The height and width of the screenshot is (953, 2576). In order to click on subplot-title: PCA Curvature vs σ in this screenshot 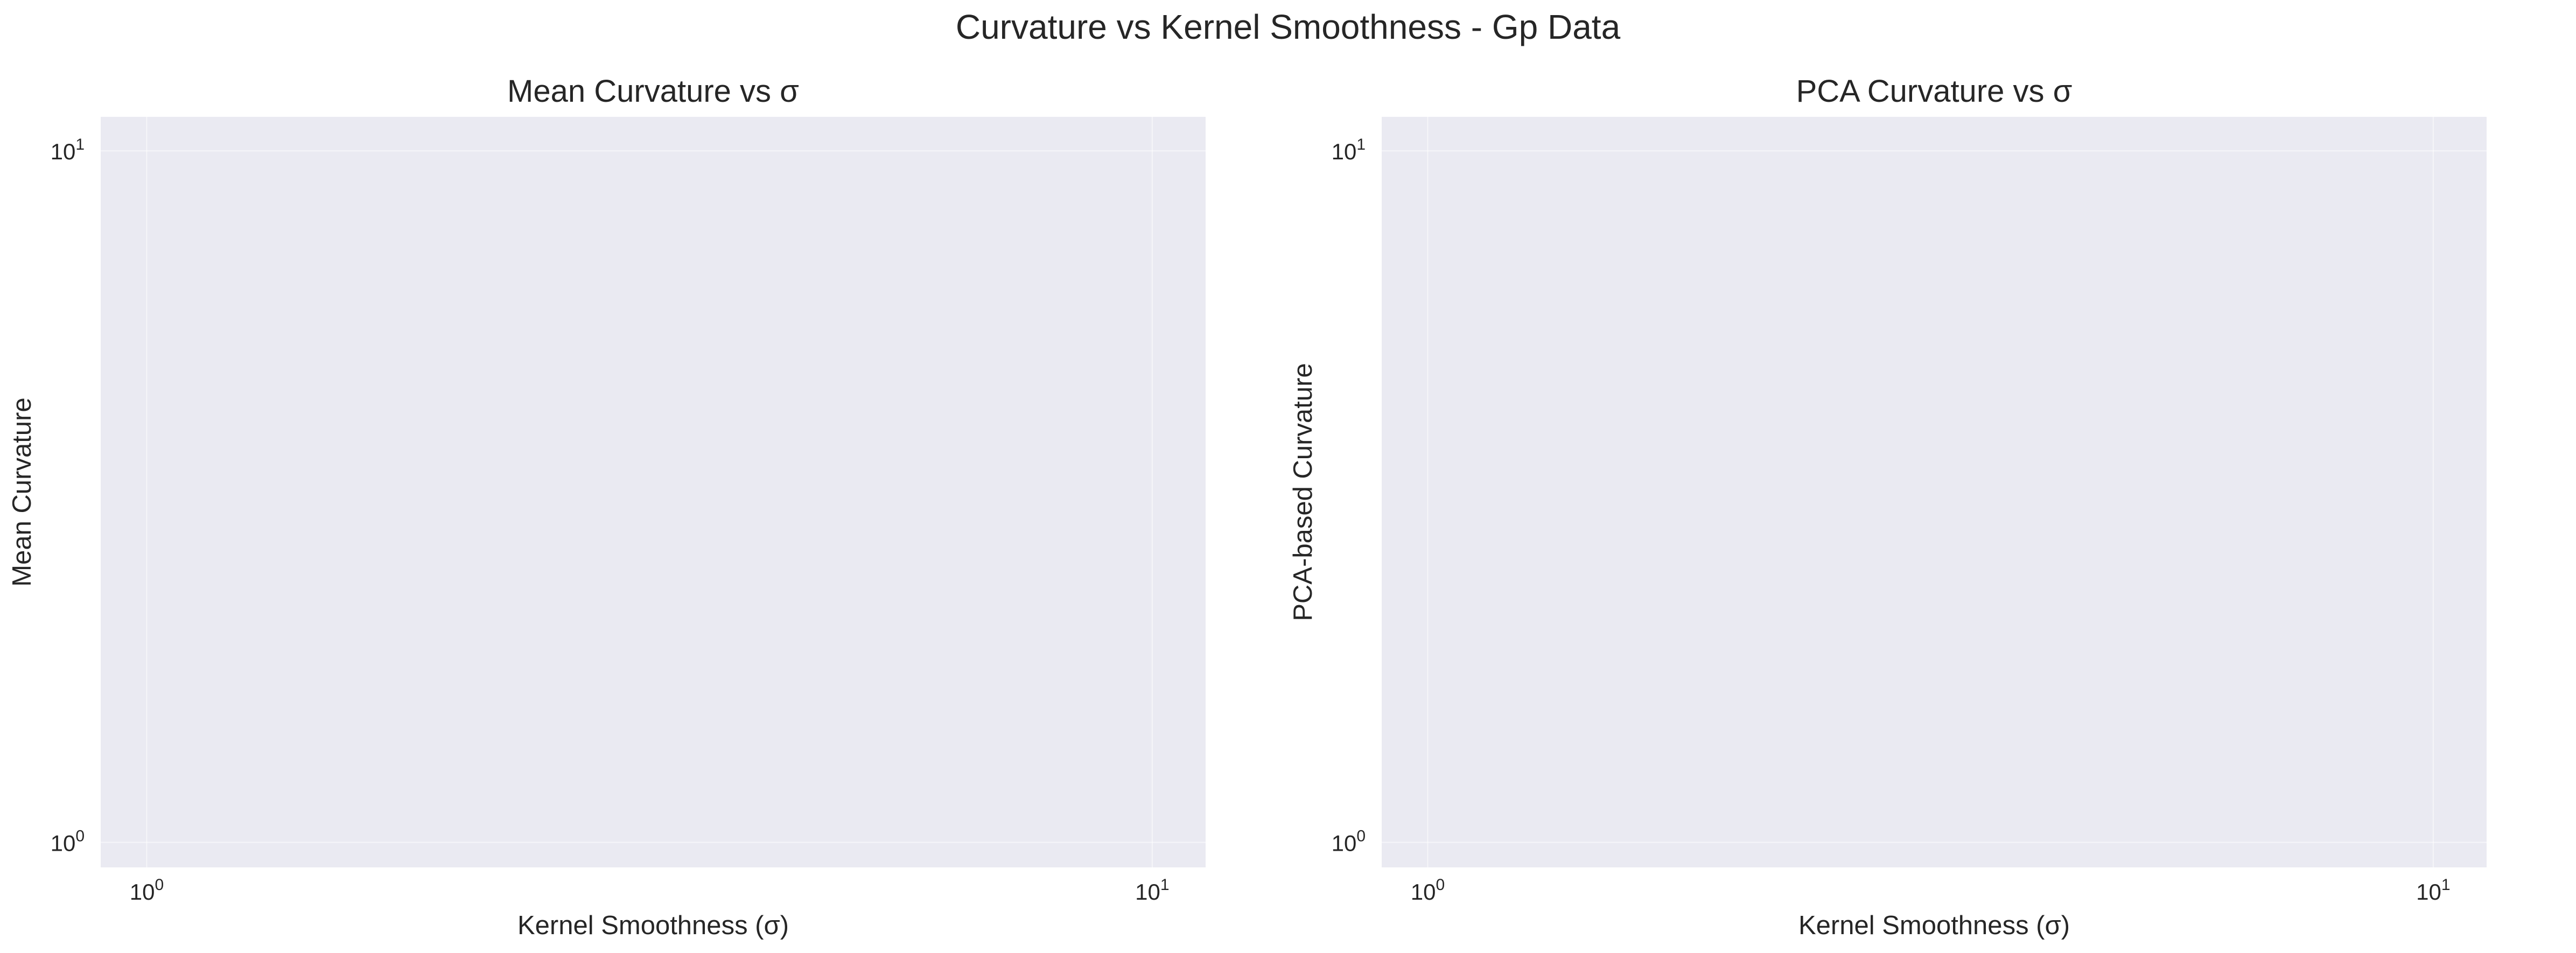, I will do `click(1934, 91)`.